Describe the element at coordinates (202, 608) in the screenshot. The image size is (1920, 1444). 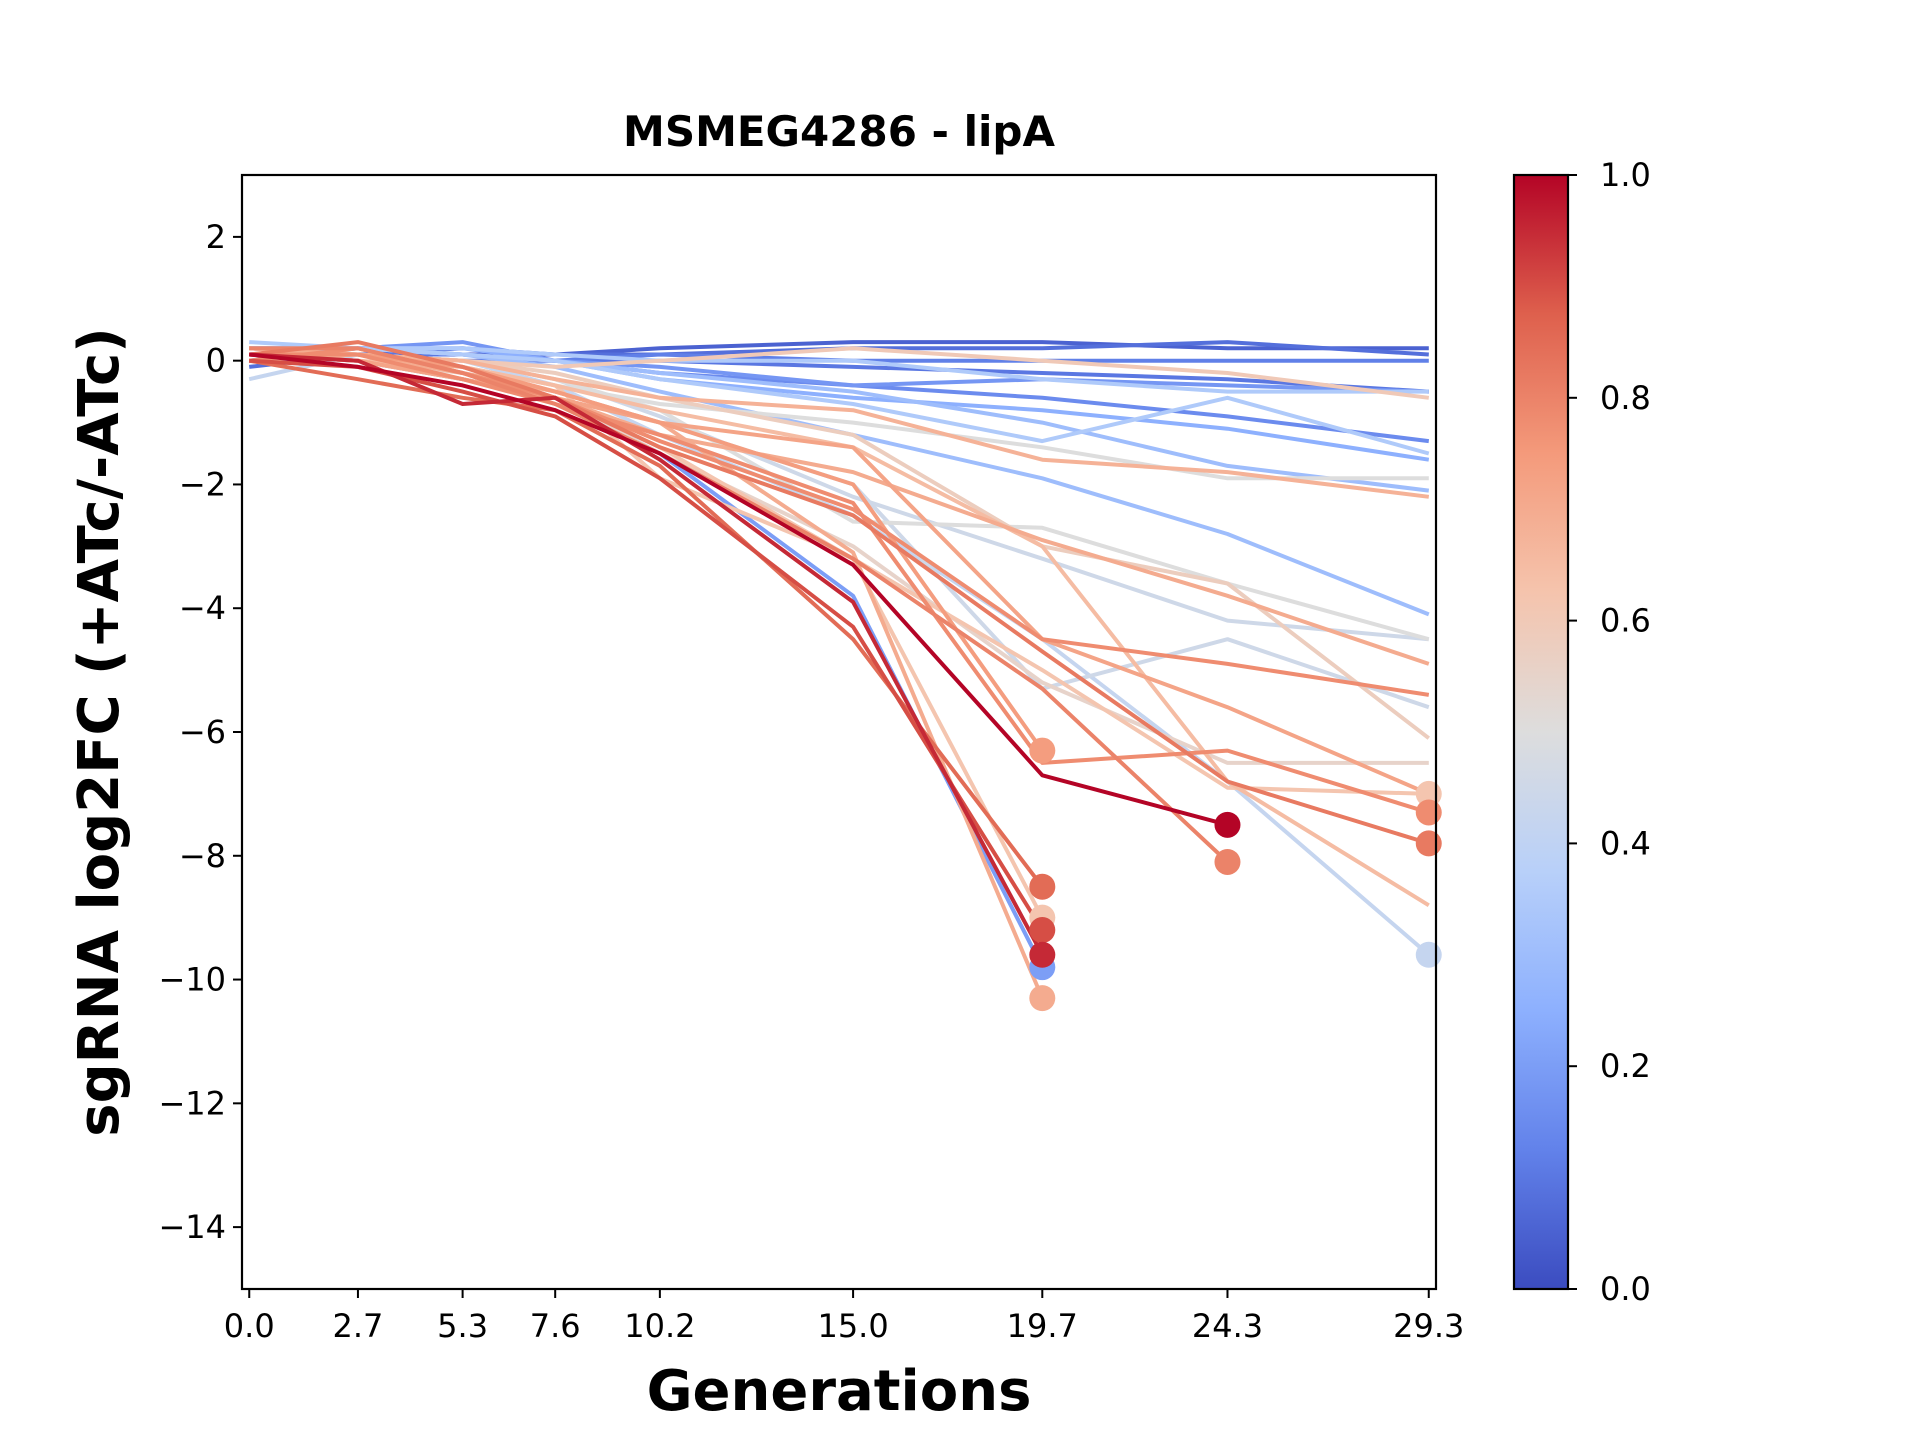
I see `y-tick-label: −4` at that location.